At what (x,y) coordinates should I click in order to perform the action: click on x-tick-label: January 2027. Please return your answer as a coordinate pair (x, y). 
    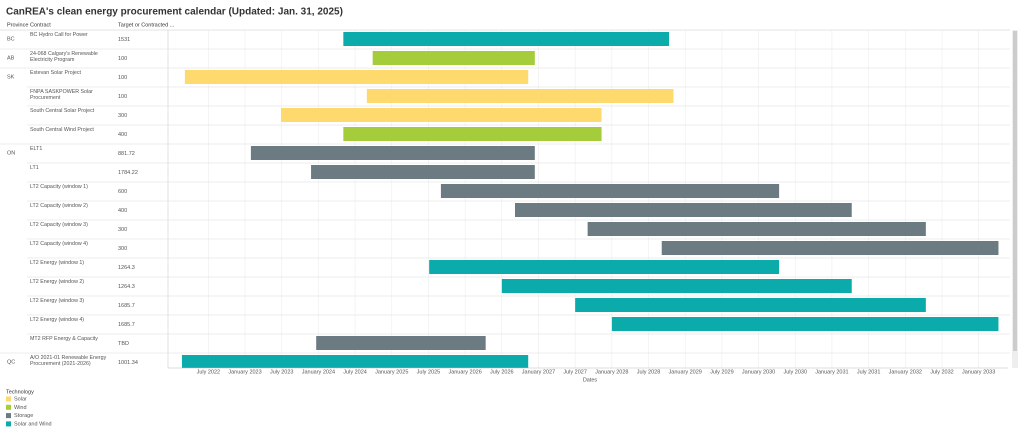
    Looking at the image, I should click on (538, 372).